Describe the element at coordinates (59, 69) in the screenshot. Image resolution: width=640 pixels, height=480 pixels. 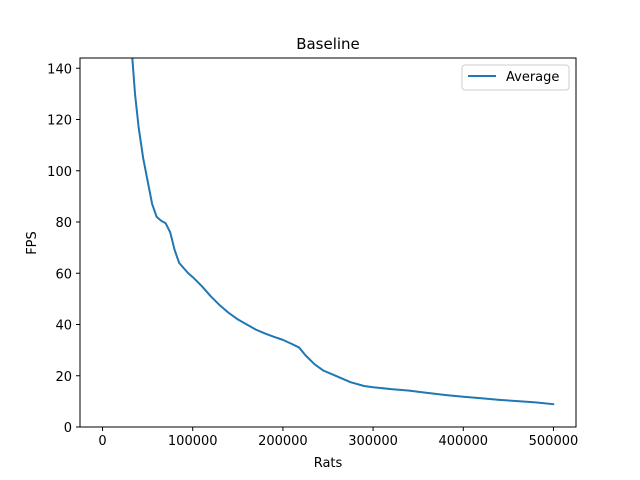
I see `y-tick-label: 140` at that location.